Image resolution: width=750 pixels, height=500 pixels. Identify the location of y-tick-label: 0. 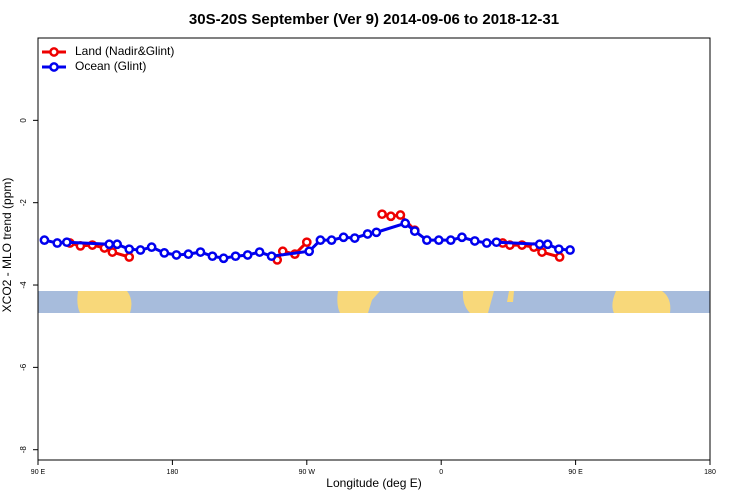
(23, 120).